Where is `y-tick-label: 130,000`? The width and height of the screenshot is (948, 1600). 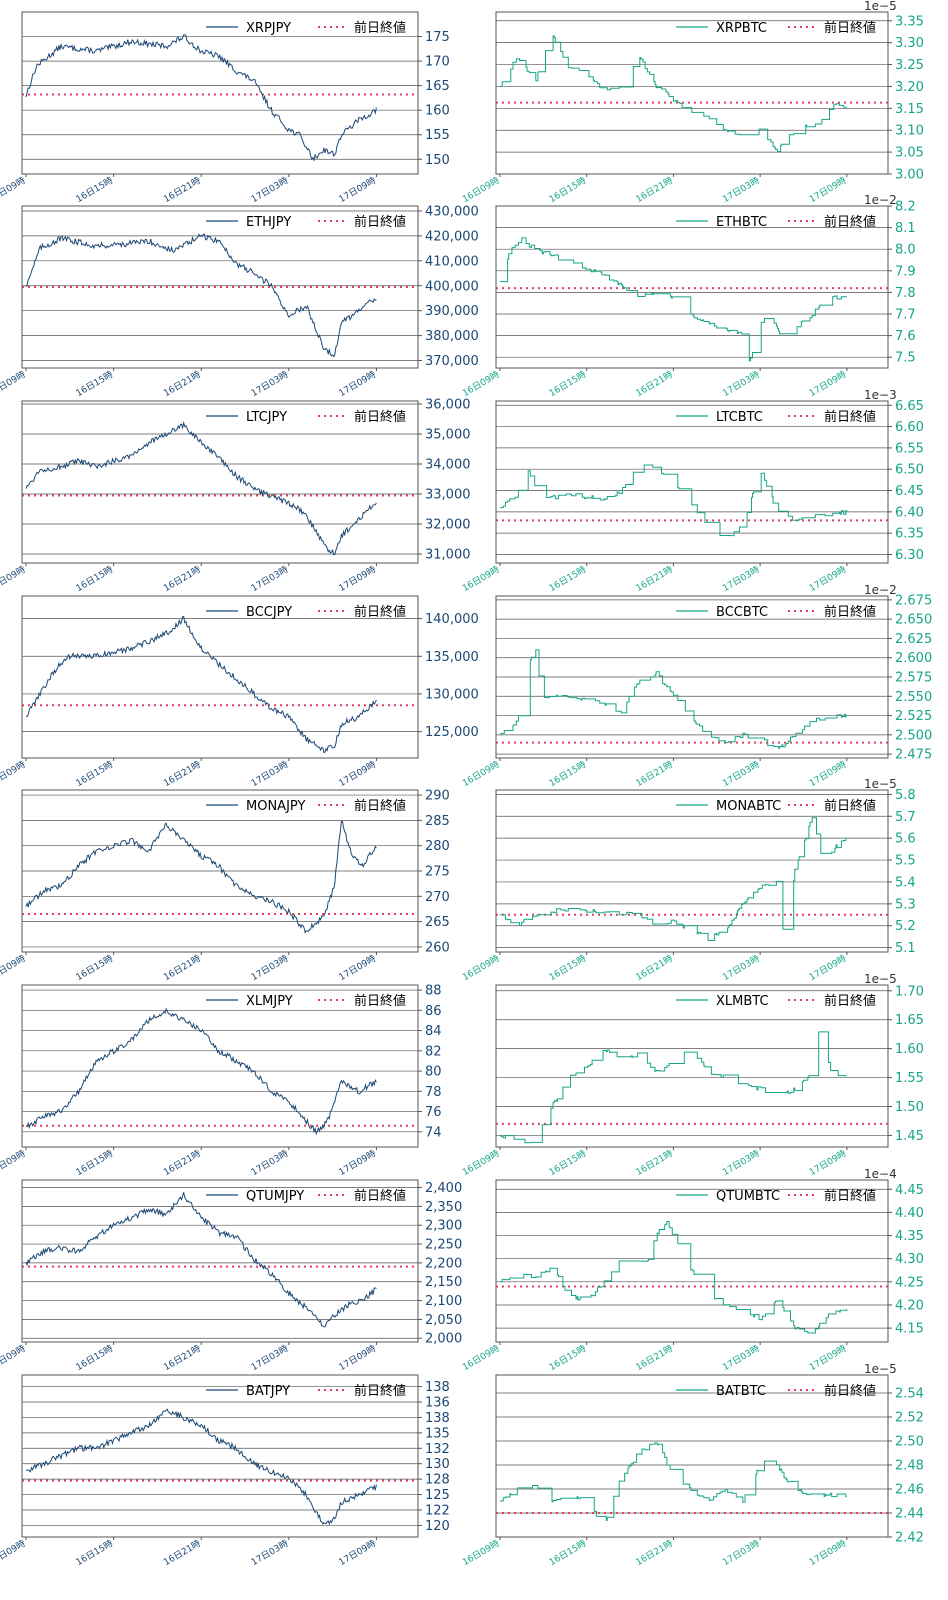 y-tick-label: 130,000 is located at coordinates (452, 694).